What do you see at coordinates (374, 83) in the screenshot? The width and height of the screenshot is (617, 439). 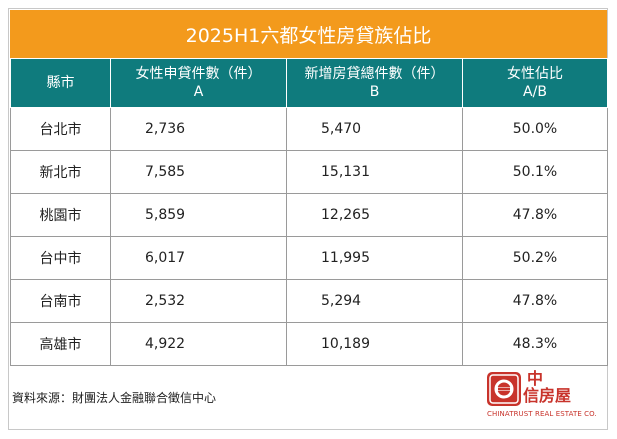 I see `header-total-count: 新增房貸總件數（件） B` at bounding box center [374, 83].